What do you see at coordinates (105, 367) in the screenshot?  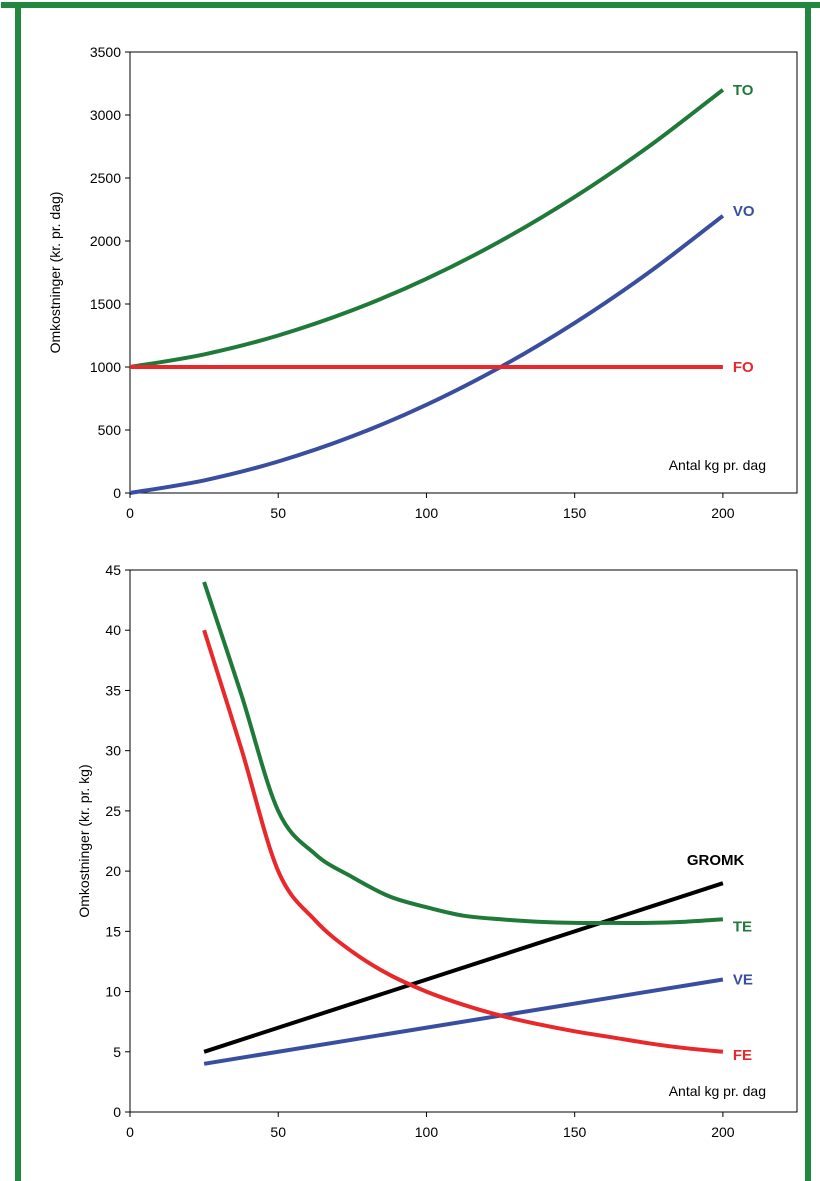 I see `chart1-y-tick-label: 1000` at bounding box center [105, 367].